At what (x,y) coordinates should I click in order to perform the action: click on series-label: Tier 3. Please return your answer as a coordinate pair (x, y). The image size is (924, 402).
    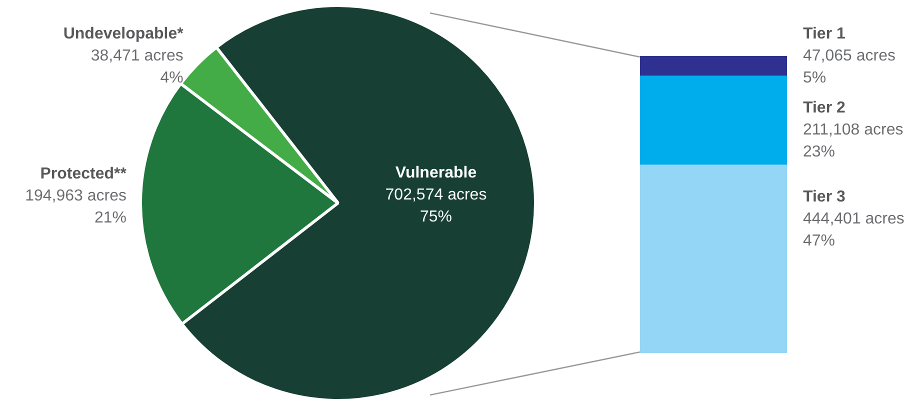
    Looking at the image, I should click on (824, 197).